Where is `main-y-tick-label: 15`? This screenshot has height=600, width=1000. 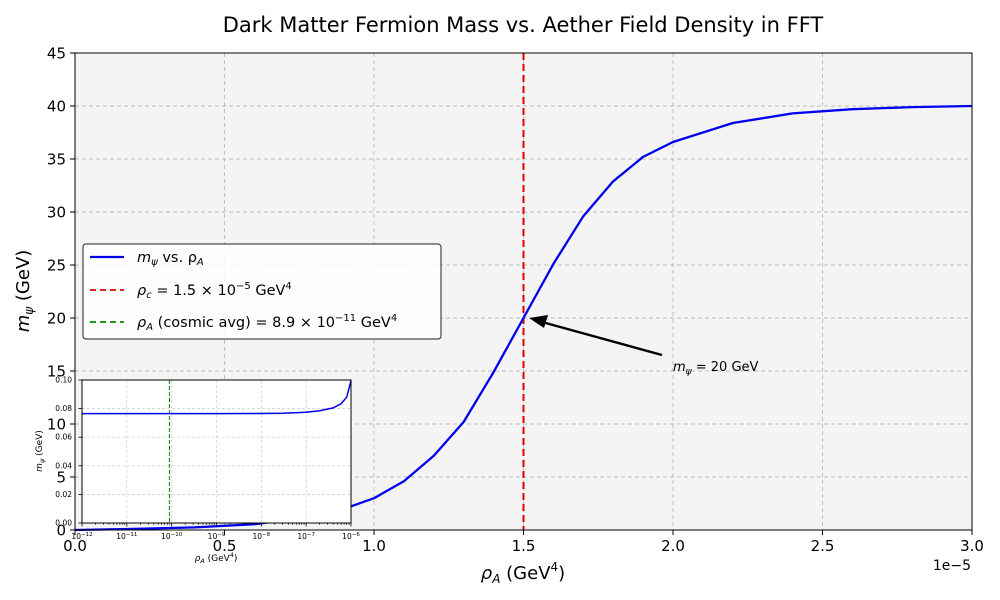
main-y-tick-label: 15 is located at coordinates (56, 372).